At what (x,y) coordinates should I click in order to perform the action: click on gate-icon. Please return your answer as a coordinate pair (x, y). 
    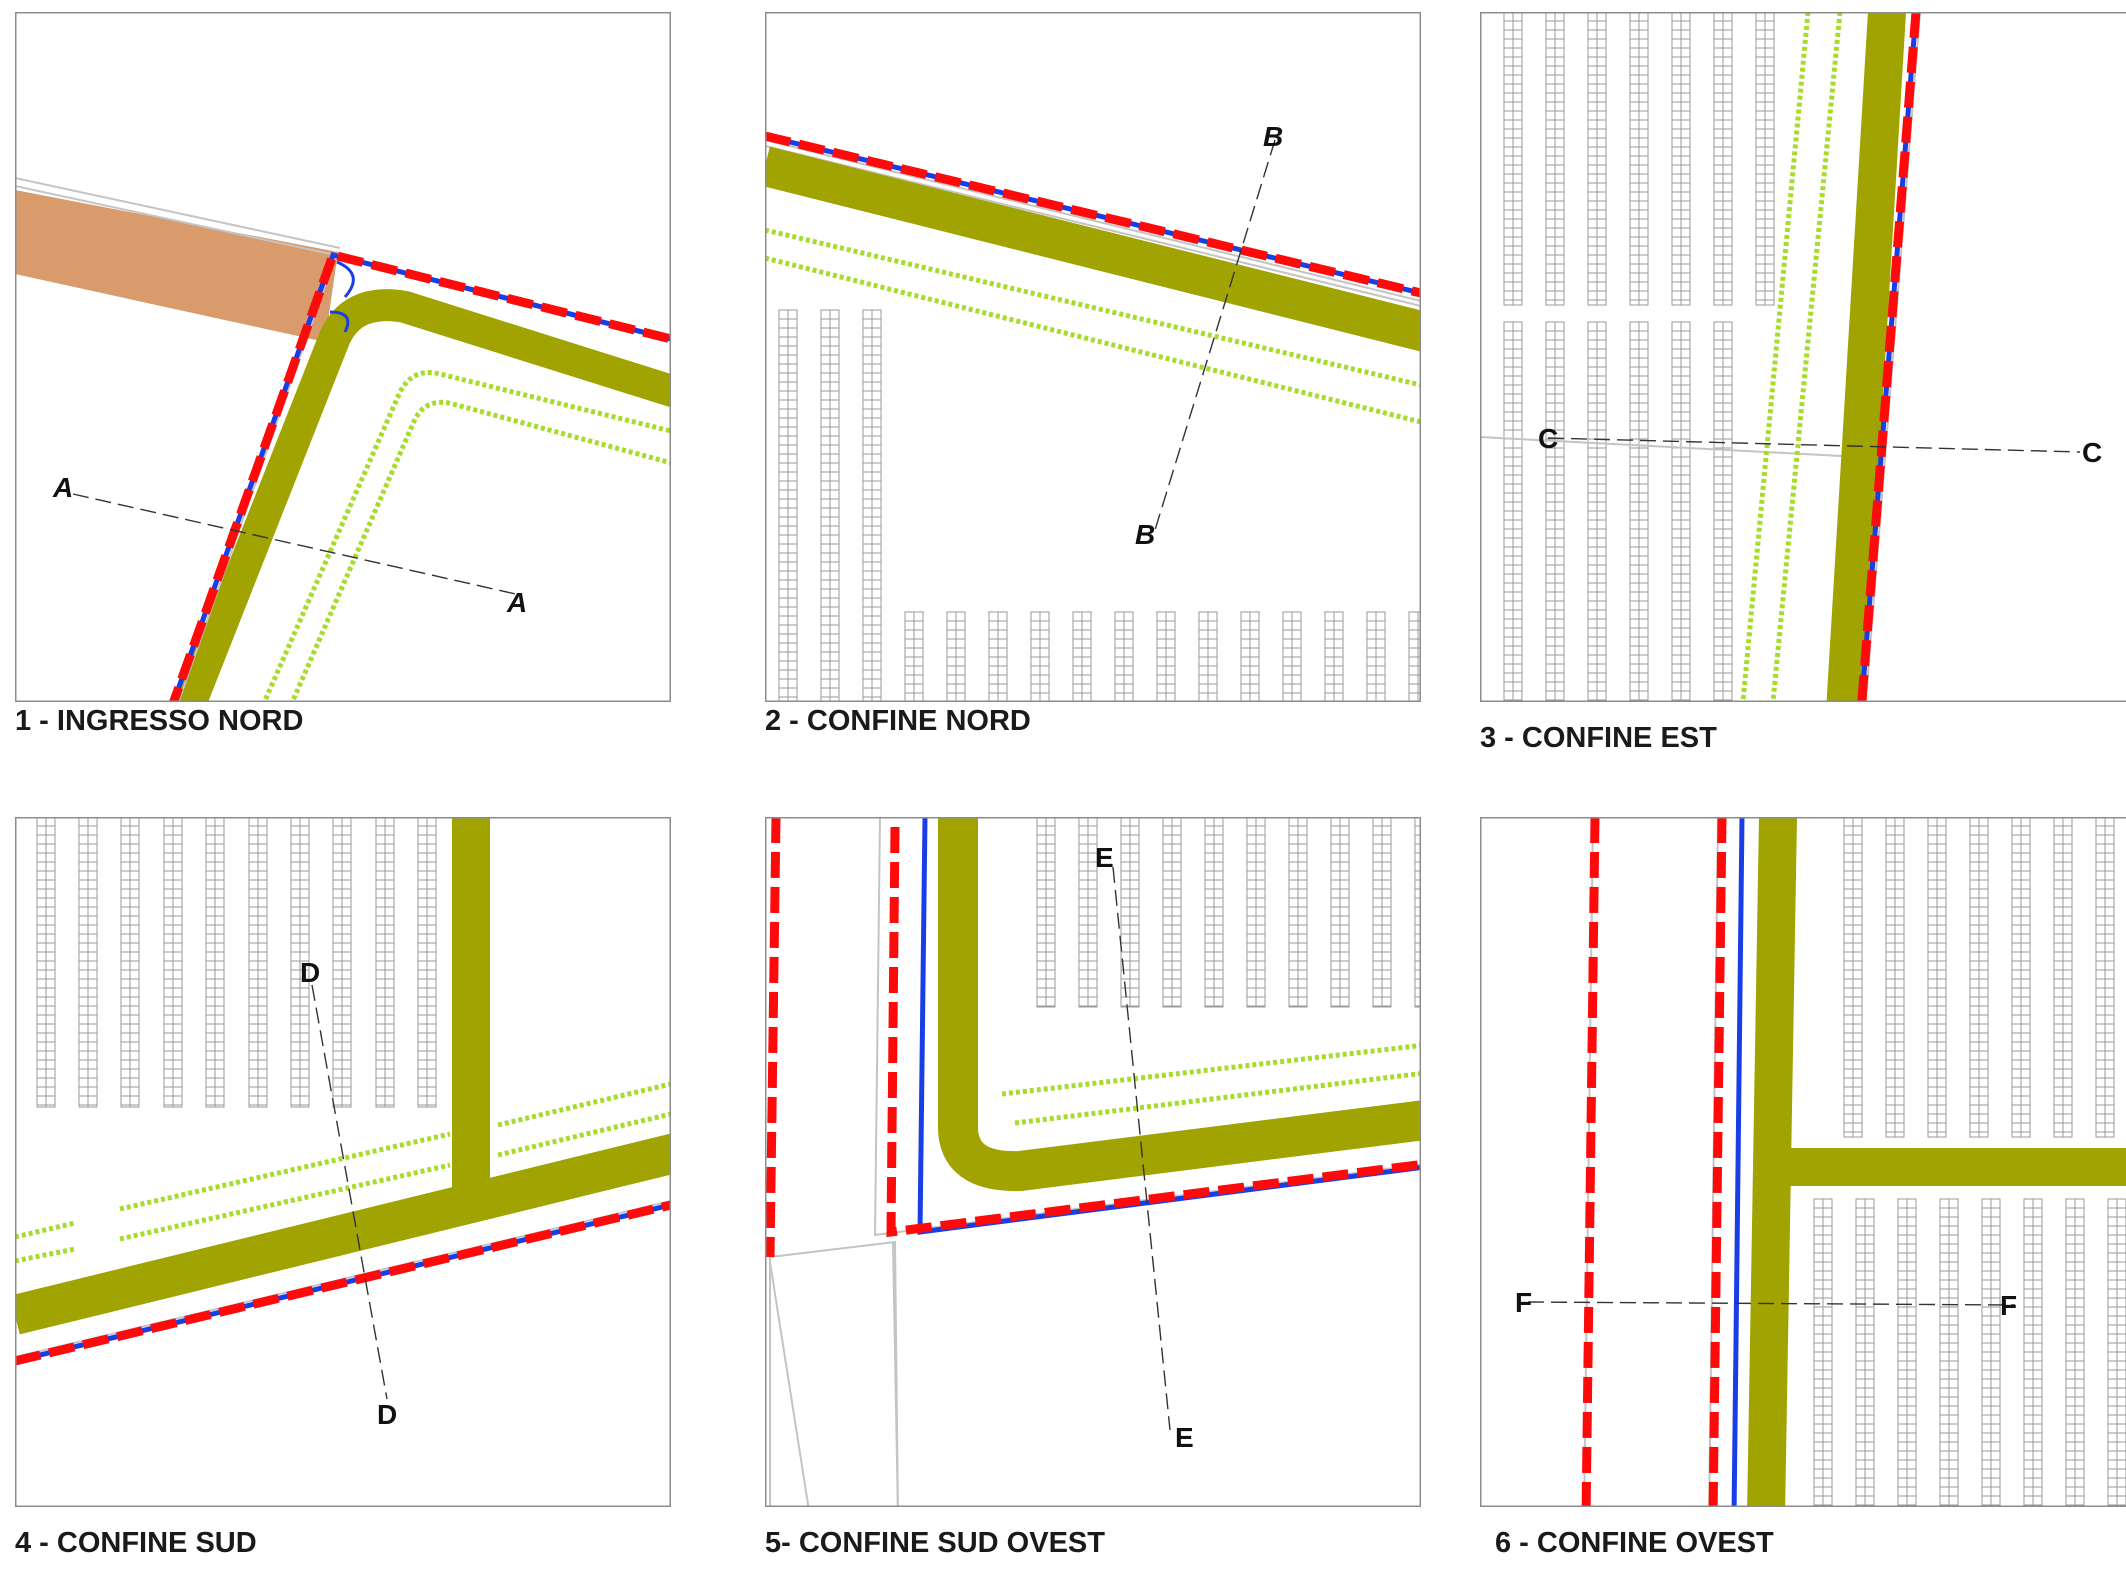
    Looking at the image, I should click on (342, 296).